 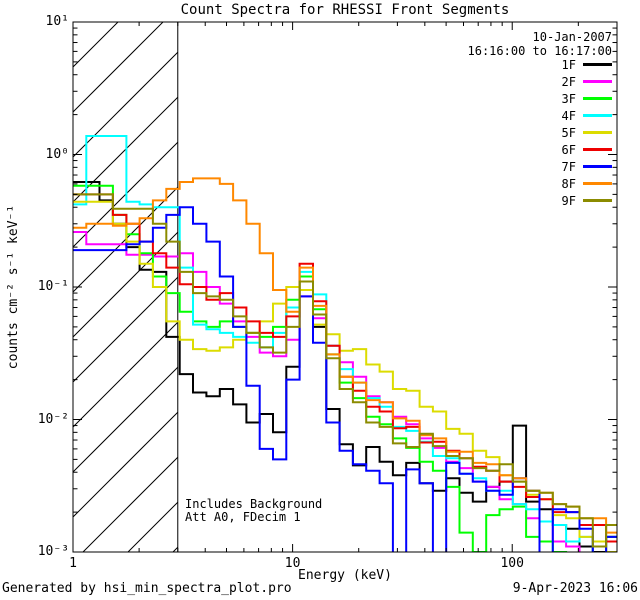 I want to click on x-axis-label: Energy (keV), so click(x=345, y=575).